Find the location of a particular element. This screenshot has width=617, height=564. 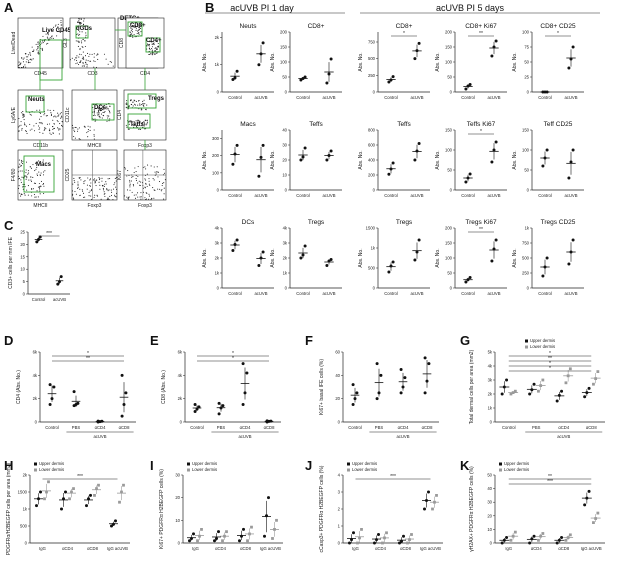

x-tick-label: IgG is located at coordinates (508, 548).